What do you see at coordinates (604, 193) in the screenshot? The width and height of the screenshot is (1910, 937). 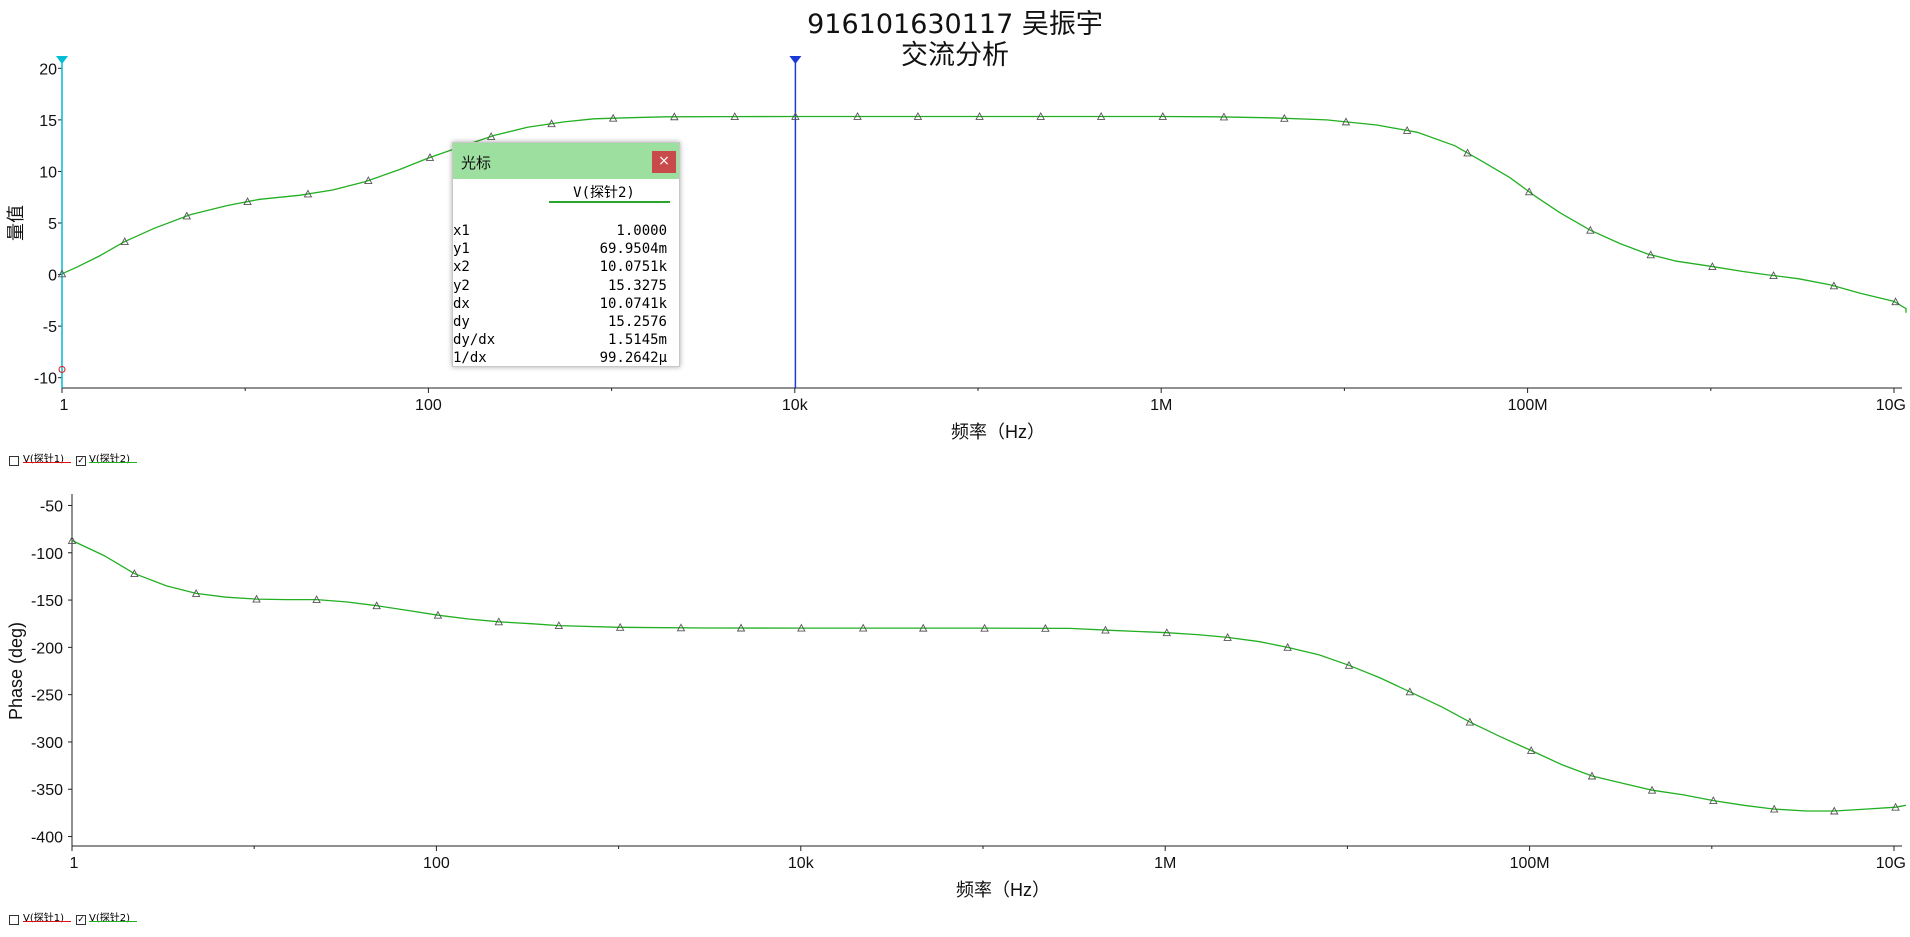 I see `cursor-window-trace-label: V(探针2)` at bounding box center [604, 193].